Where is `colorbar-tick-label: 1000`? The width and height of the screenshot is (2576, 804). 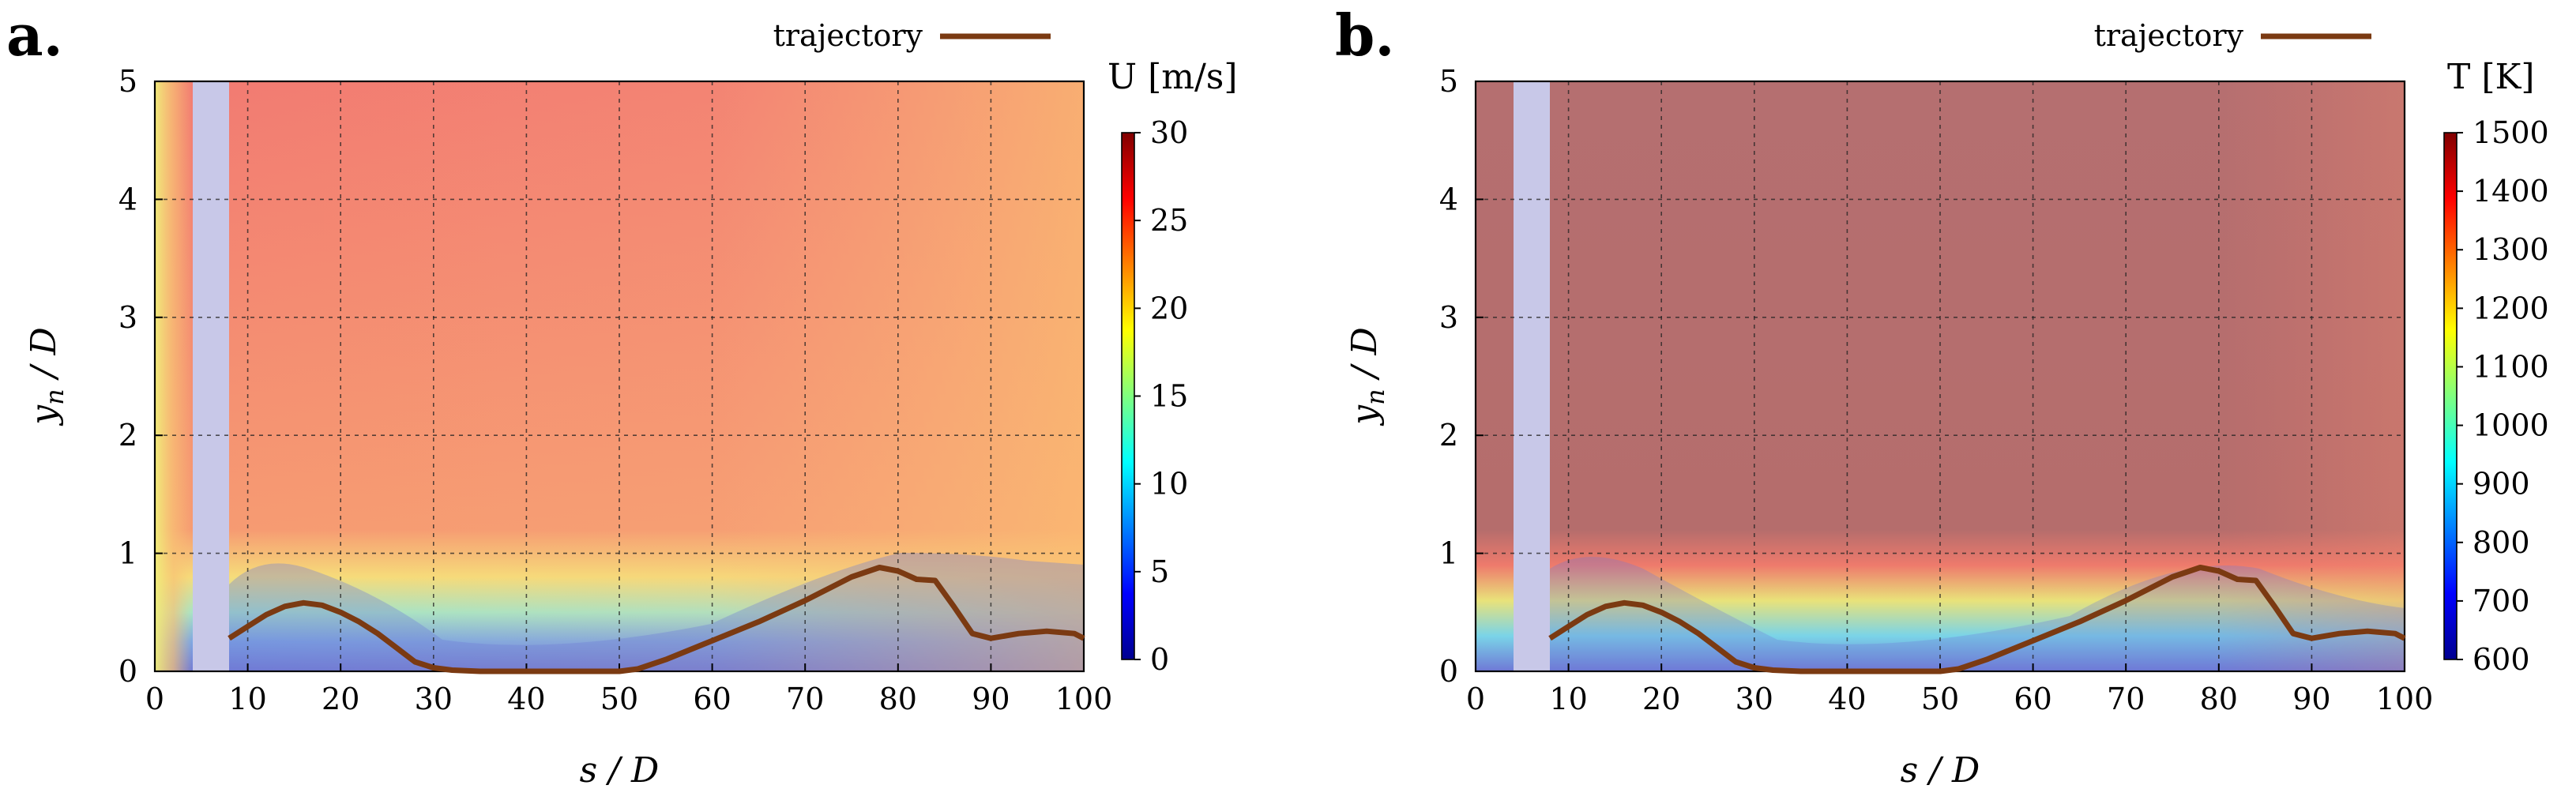
colorbar-tick-label: 1000 is located at coordinates (2511, 425).